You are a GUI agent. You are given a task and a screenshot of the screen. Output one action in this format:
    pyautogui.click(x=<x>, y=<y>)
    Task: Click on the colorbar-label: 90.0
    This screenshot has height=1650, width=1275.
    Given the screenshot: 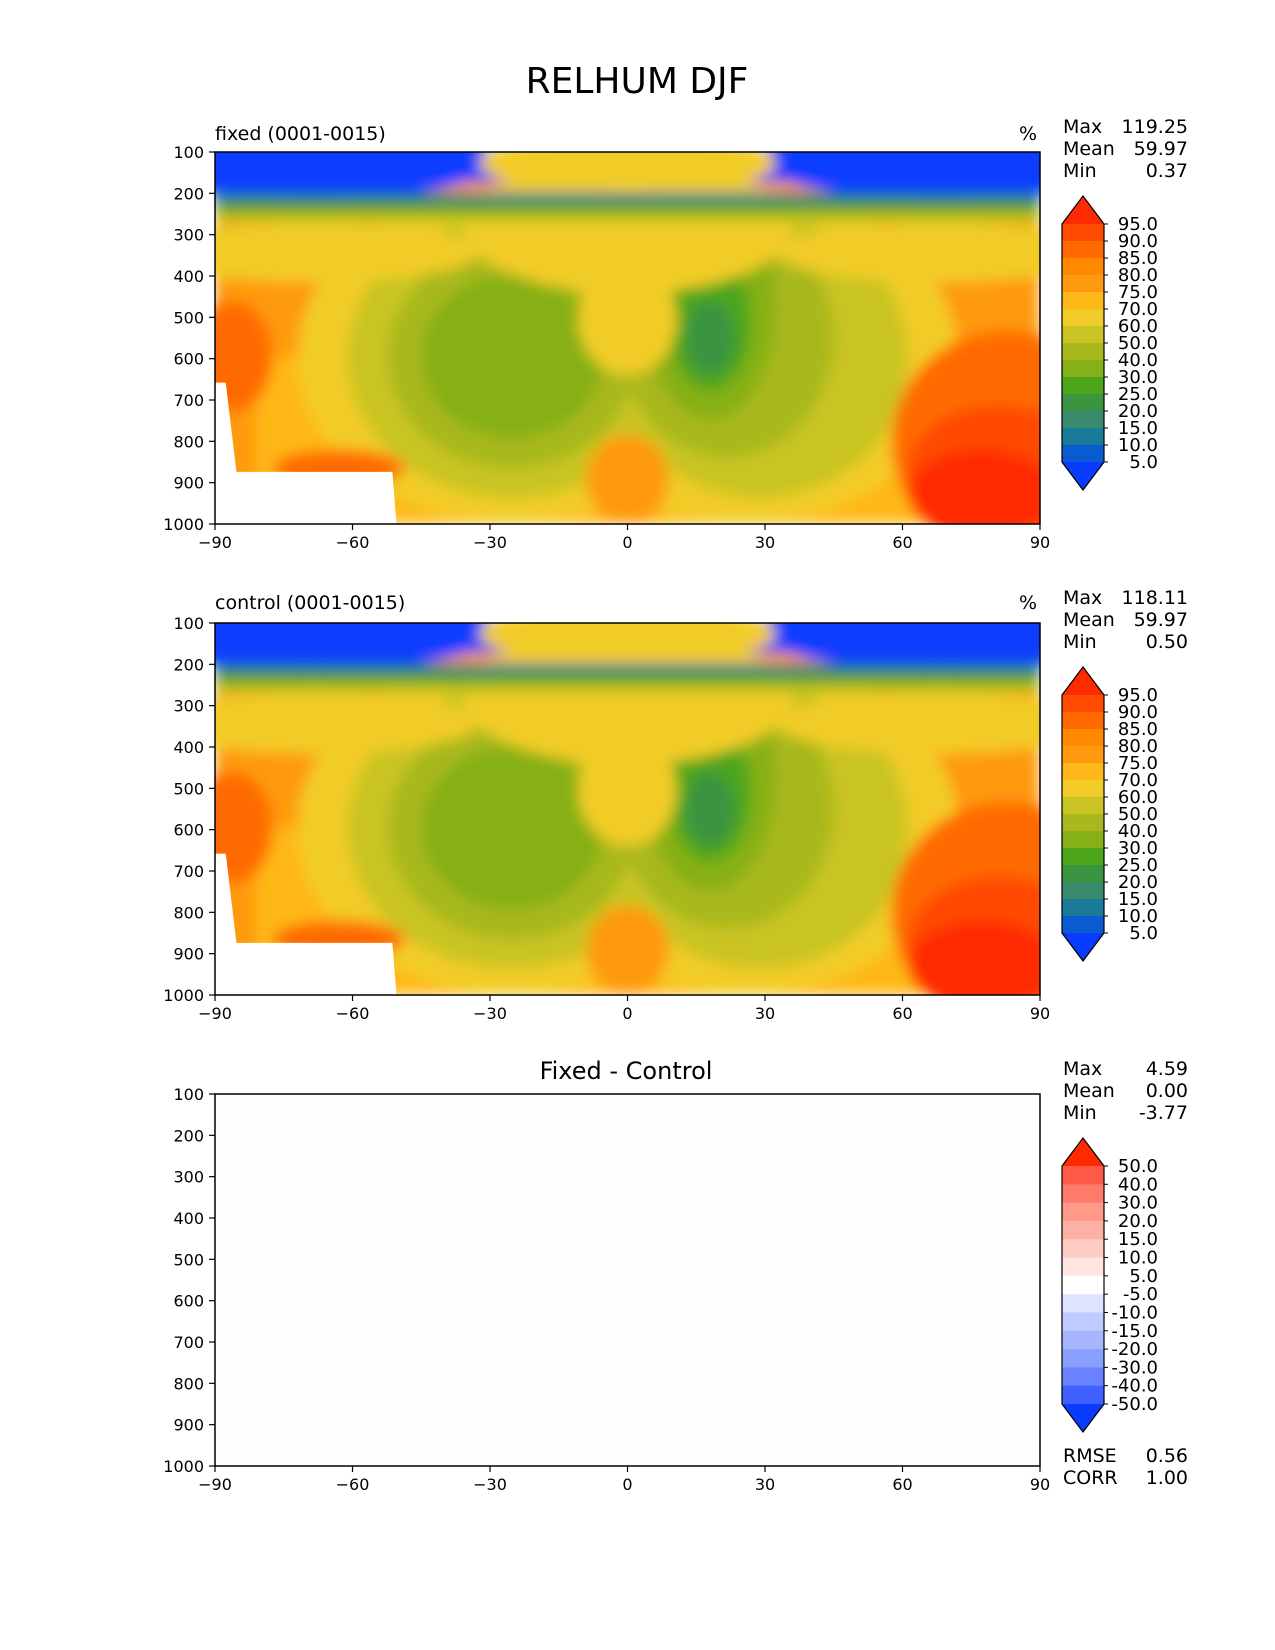 What is the action you would take?
    pyautogui.click(x=1138, y=241)
    